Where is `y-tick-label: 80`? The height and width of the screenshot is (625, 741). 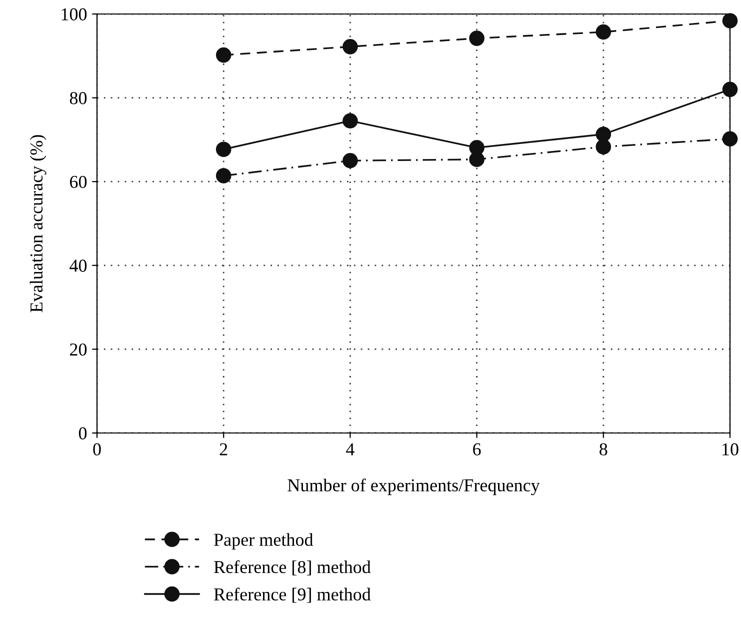
y-tick-label: 80 is located at coordinates (78, 98).